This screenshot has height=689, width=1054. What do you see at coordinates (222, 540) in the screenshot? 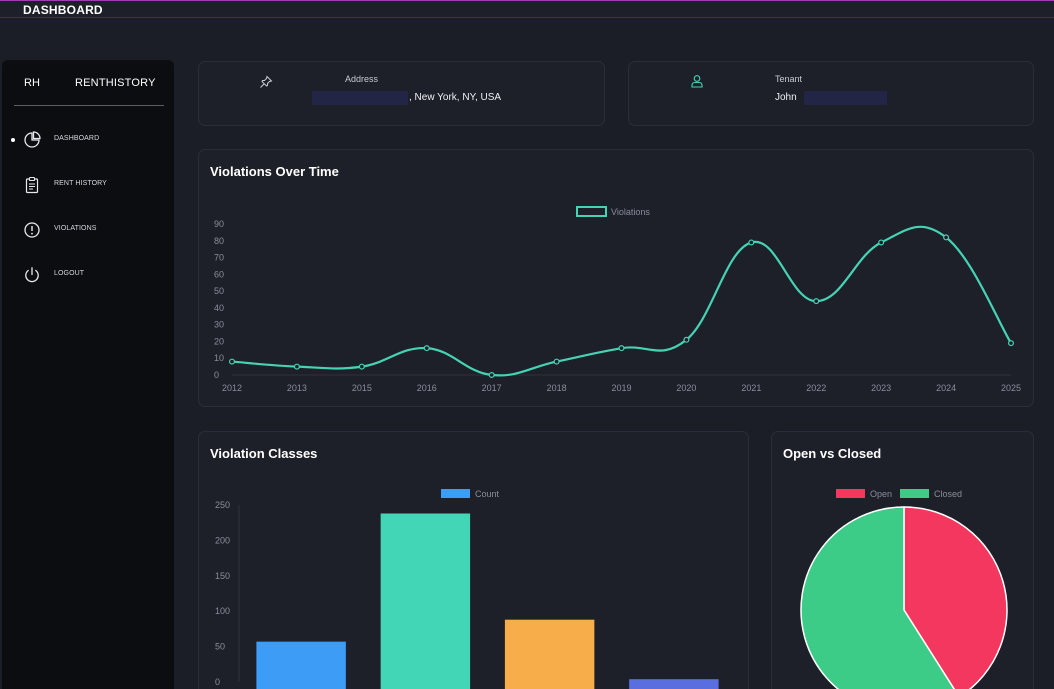
I see `y-tick-label: 200` at bounding box center [222, 540].